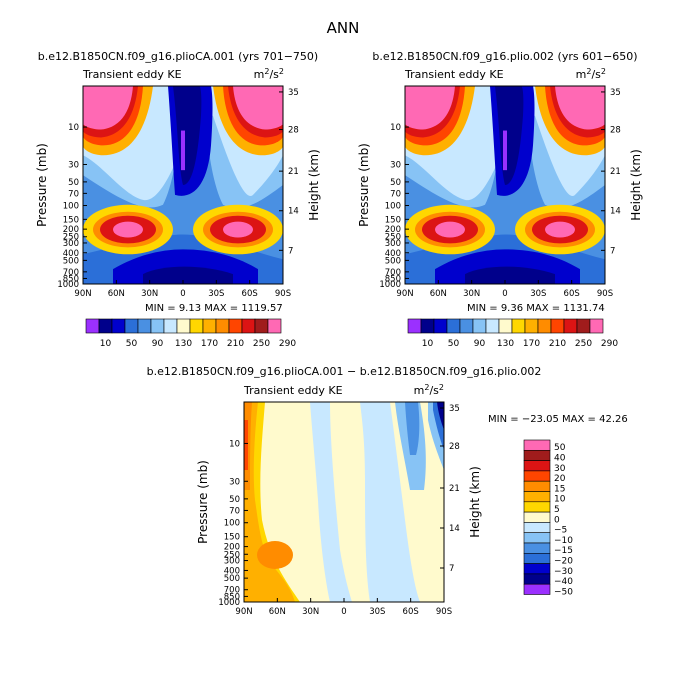 This screenshot has width=687, height=690. I want to click on panel-b-field, so click(505, 185).